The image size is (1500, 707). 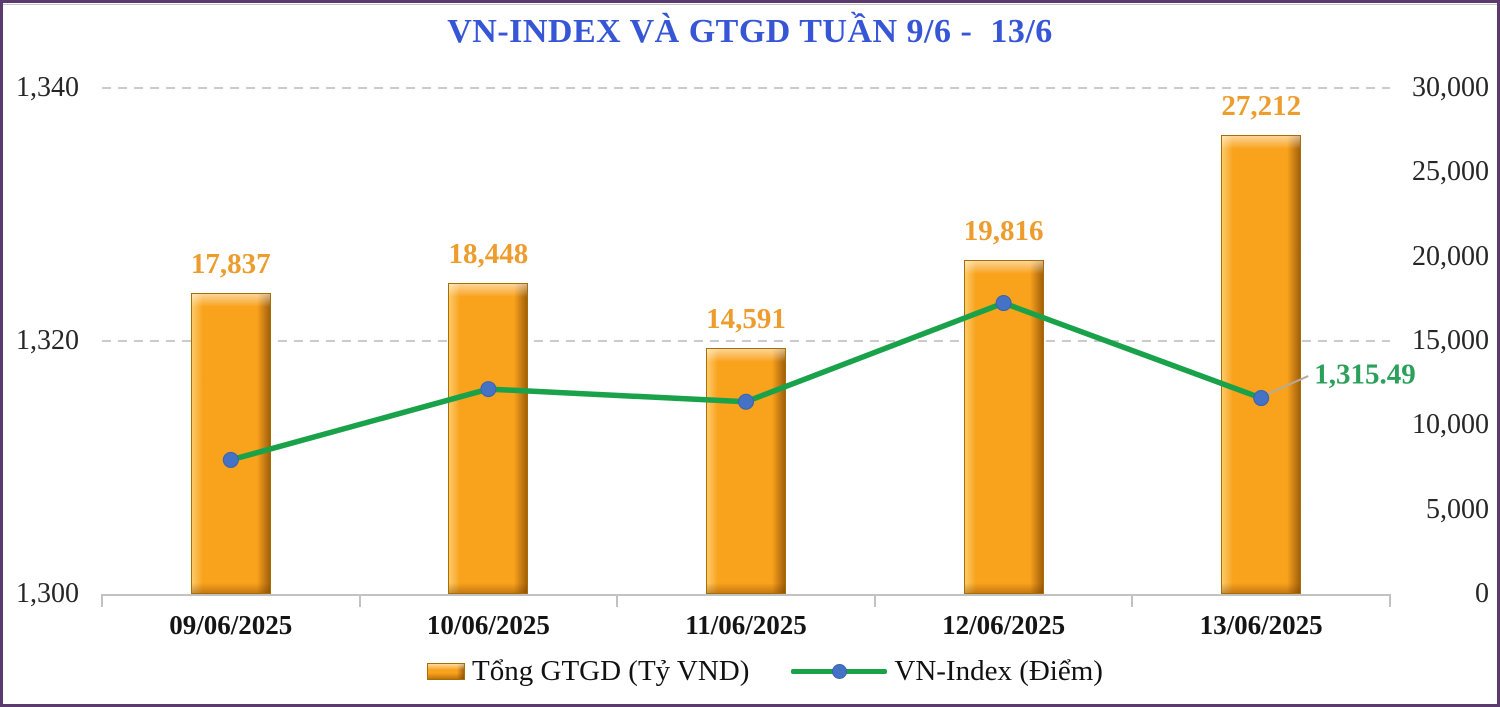 I want to click on left-axis-label-1,340: 1,340, so click(x=47, y=87).